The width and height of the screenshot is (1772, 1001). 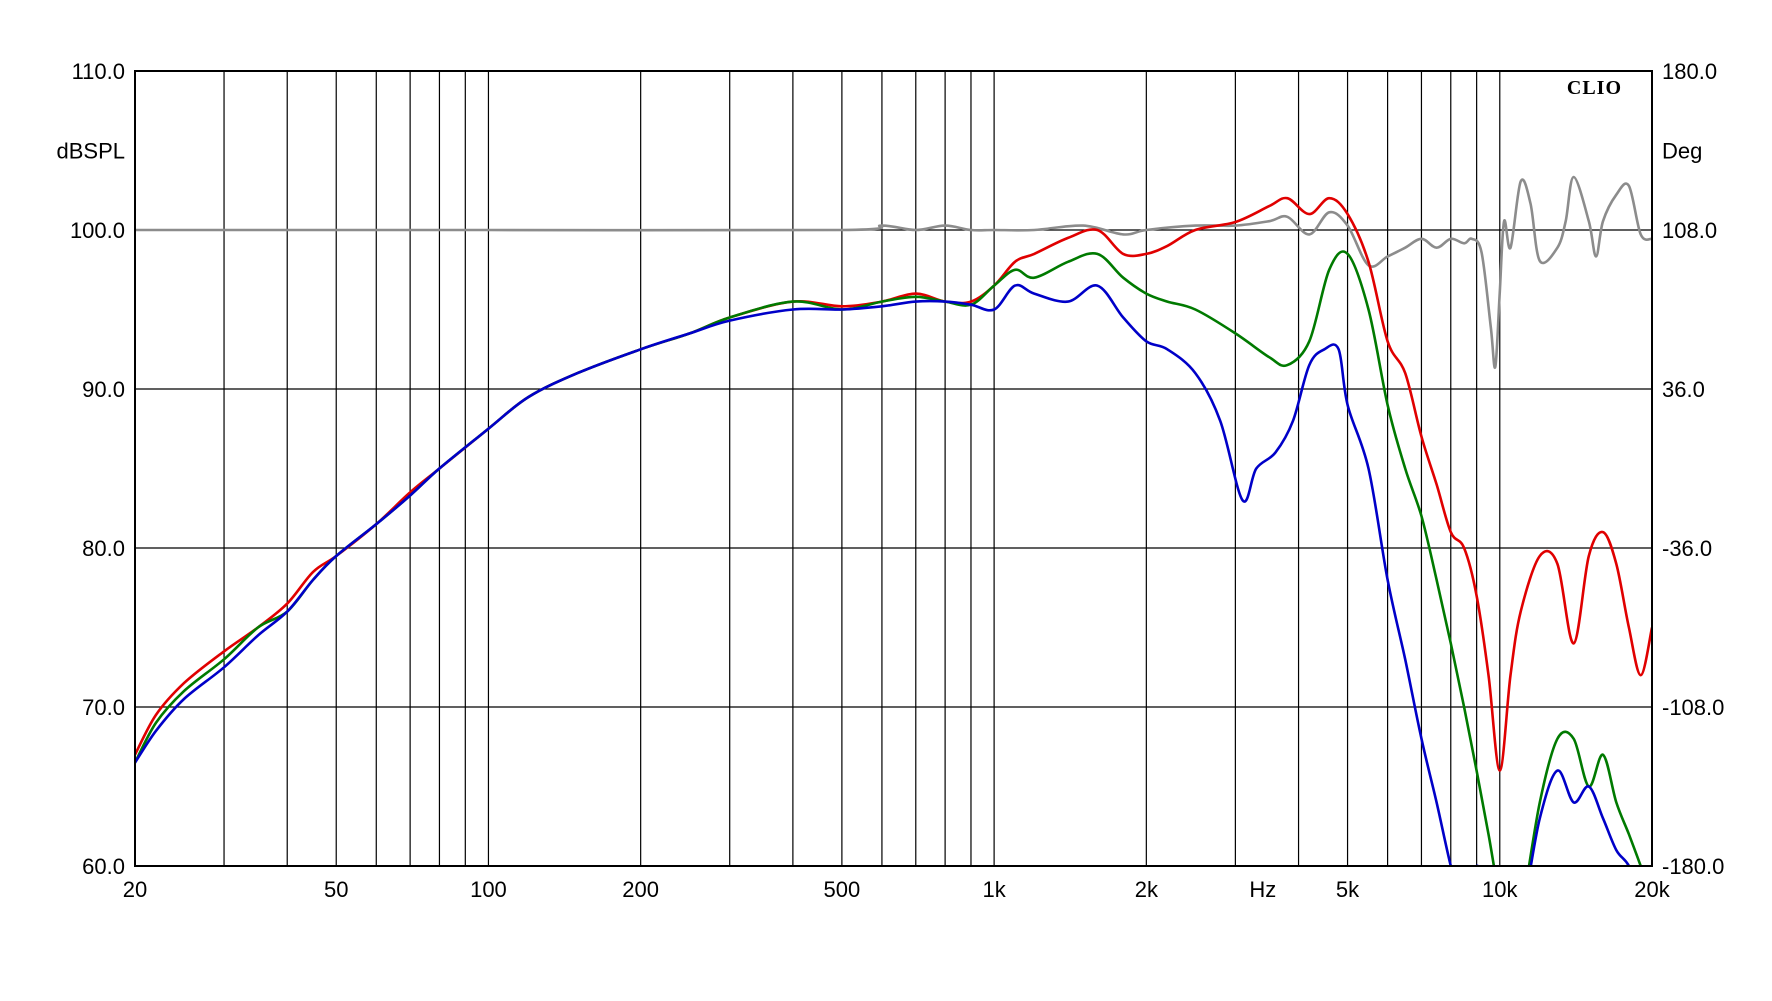 I want to click on x-tick-label: 10k, so click(x=1500, y=889).